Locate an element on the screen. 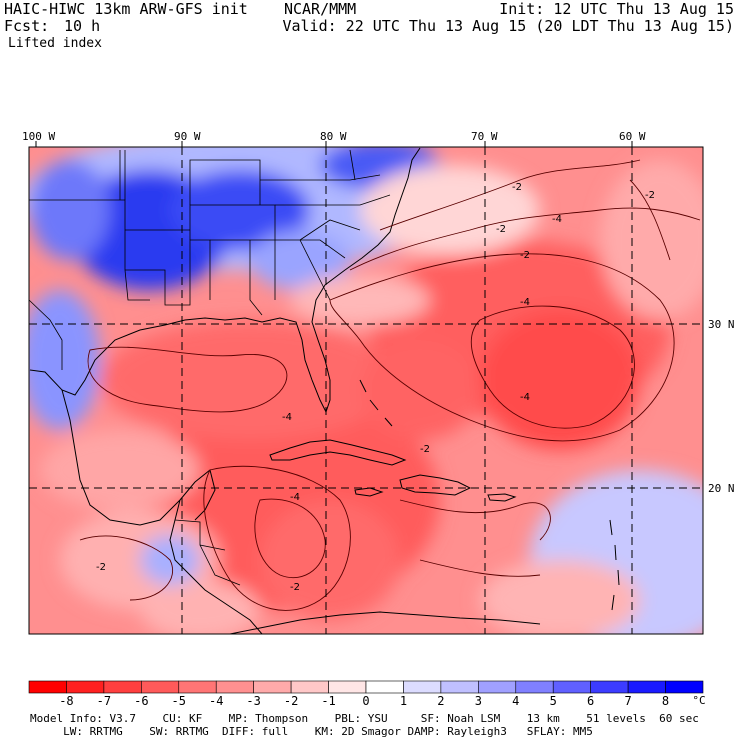 The image size is (740, 740). color-scale-tick-label: 1 is located at coordinates (403, 701).